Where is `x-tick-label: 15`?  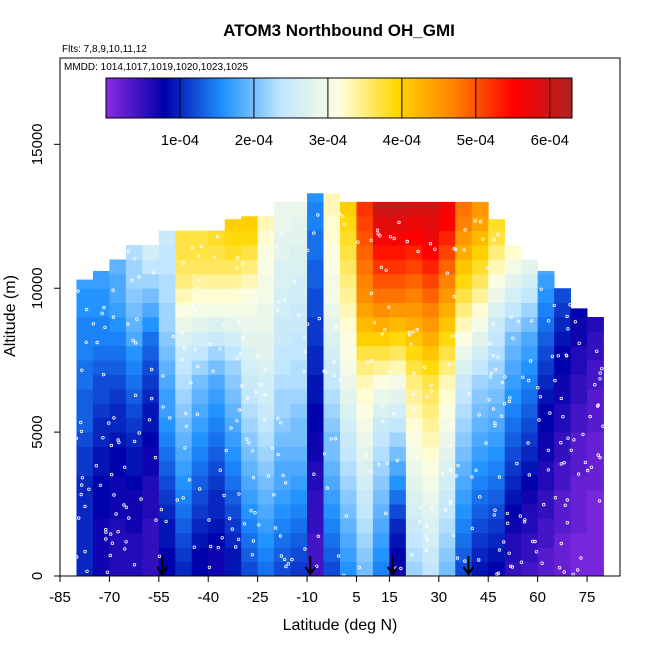 x-tick-label: 15 is located at coordinates (389, 597).